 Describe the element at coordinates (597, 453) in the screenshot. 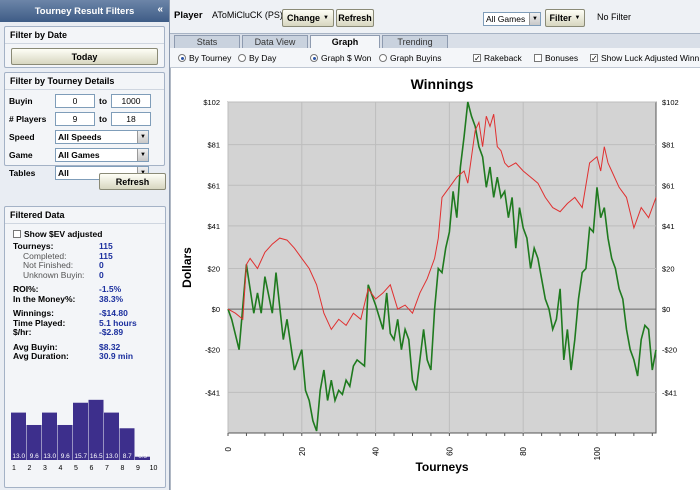

I see `x-tick-label: 100` at that location.